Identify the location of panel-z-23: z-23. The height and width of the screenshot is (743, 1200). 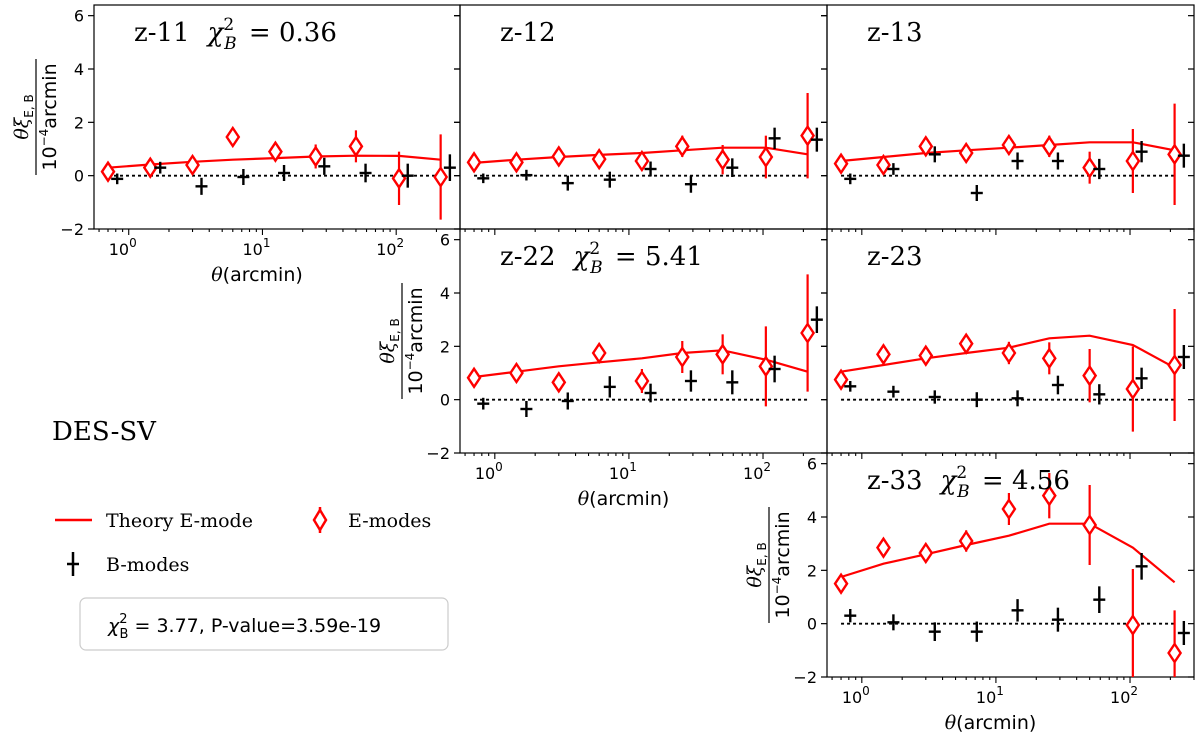
(1008, 343).